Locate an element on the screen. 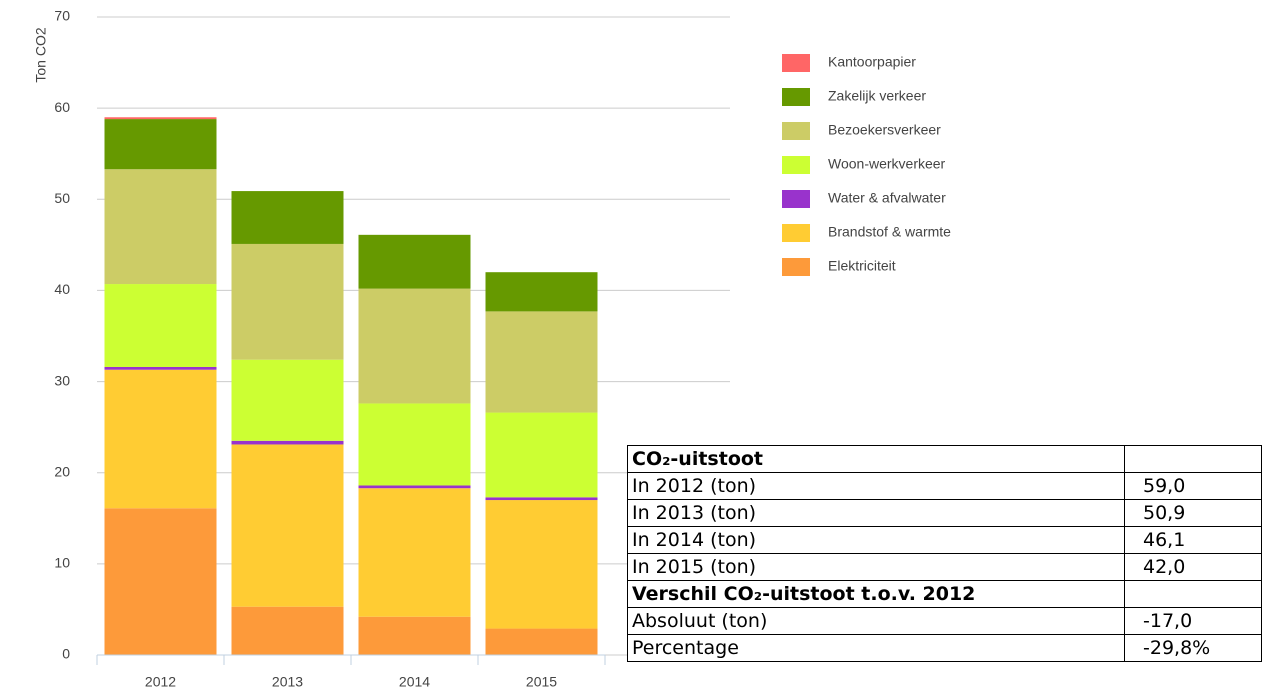 The image size is (1267, 691). table-cell: In 2014 (ton) is located at coordinates (876, 540).